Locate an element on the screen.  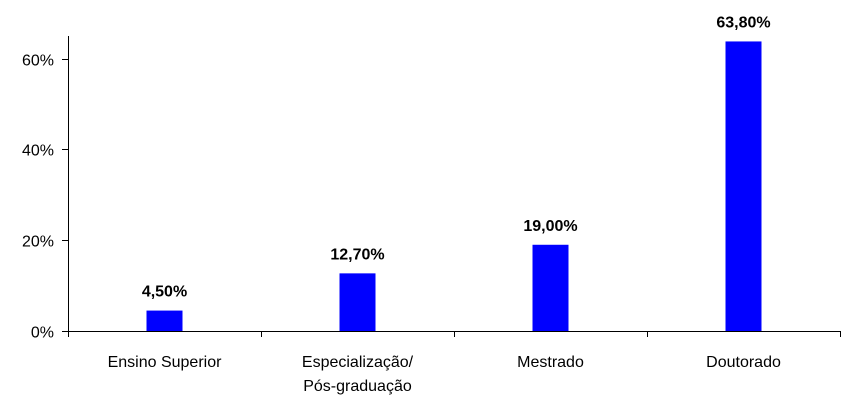
category-label: Mestrado is located at coordinates (550, 362).